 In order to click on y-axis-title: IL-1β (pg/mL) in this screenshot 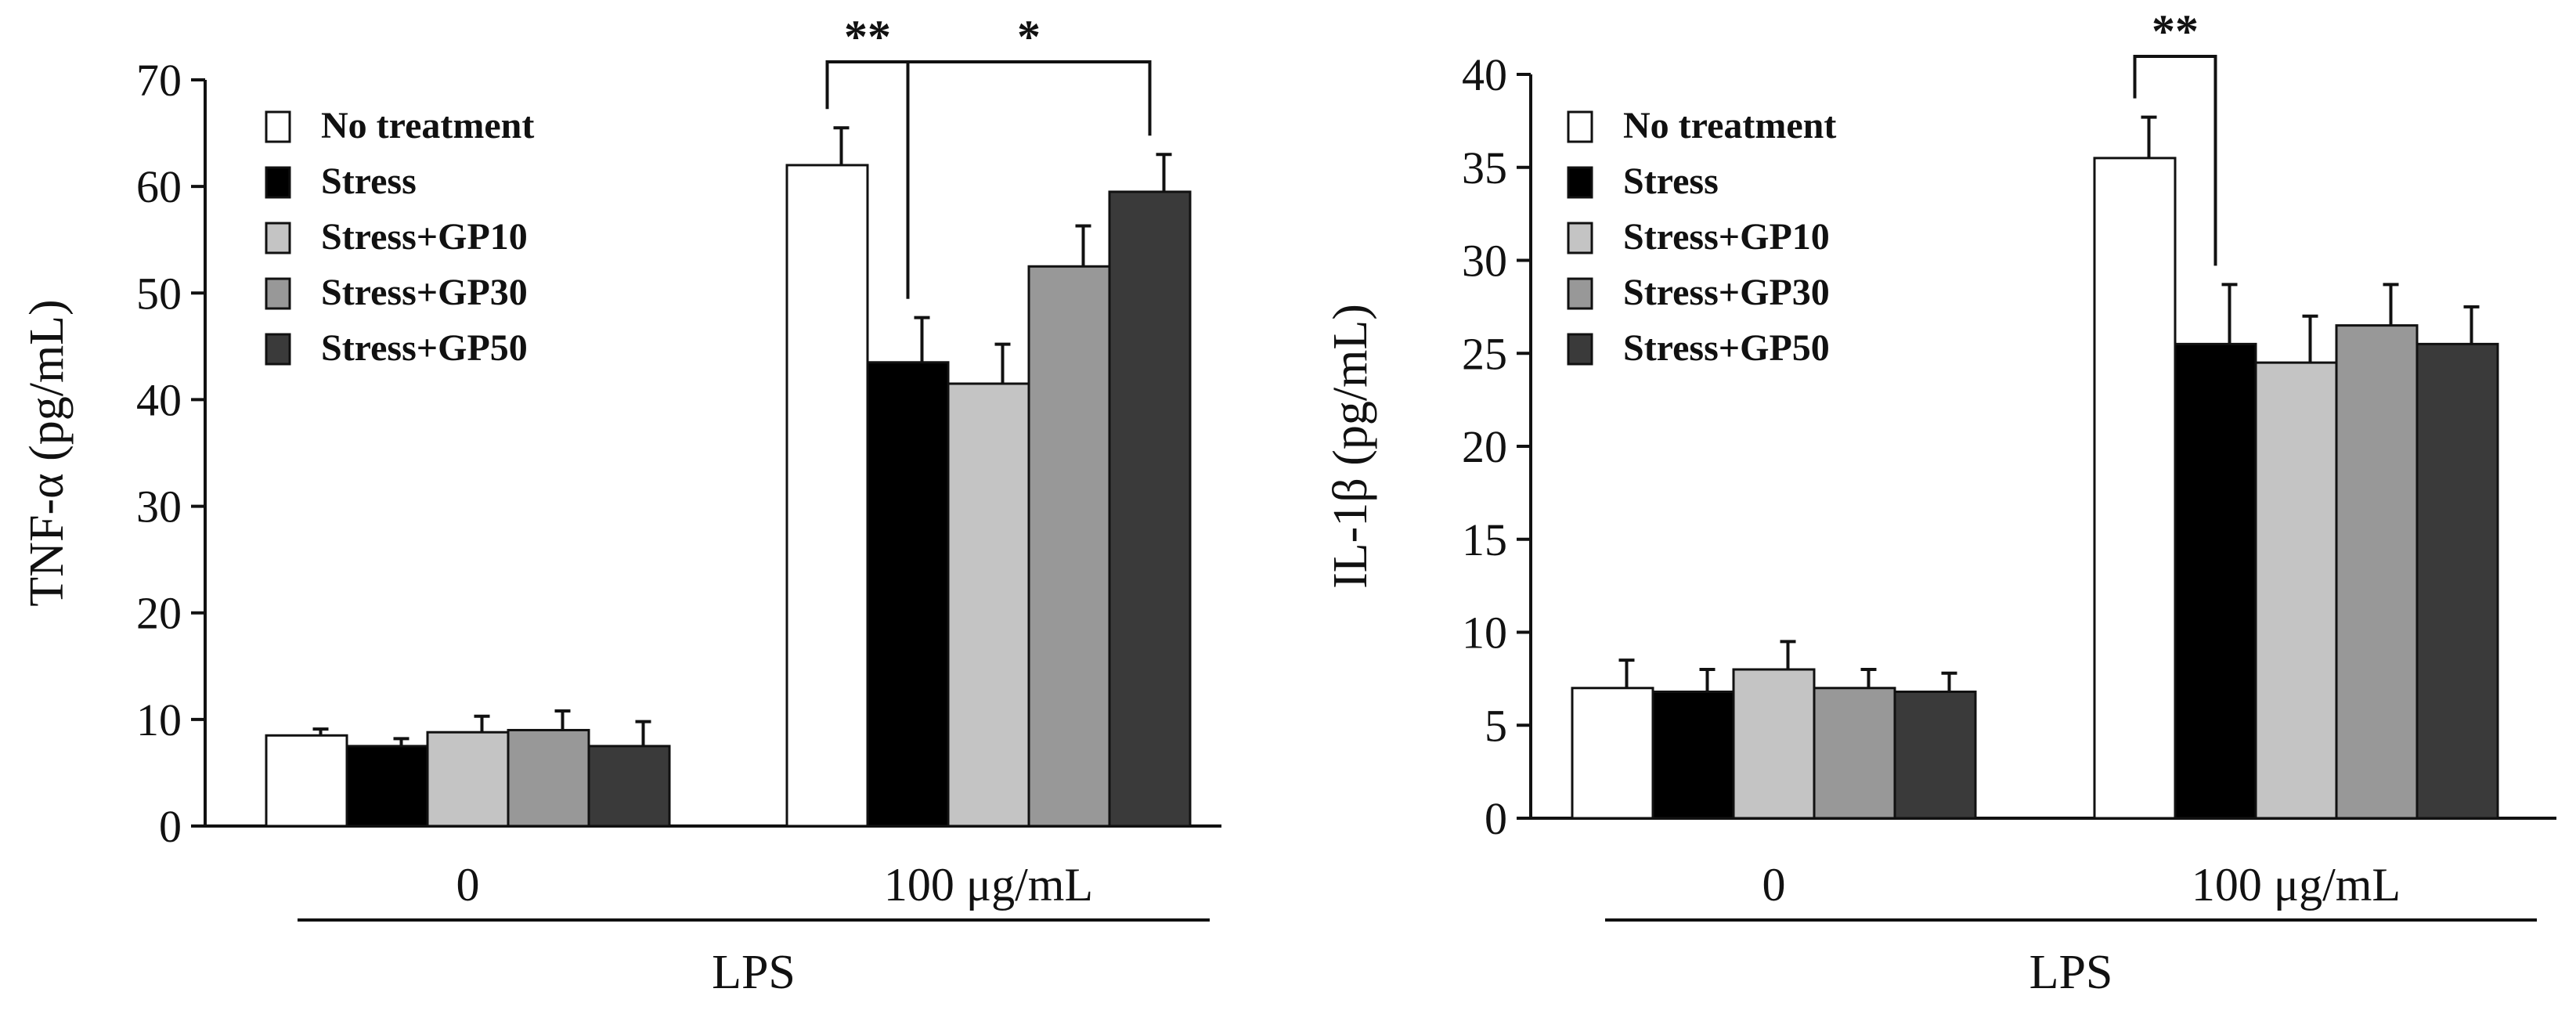, I will do `click(1350, 446)`.